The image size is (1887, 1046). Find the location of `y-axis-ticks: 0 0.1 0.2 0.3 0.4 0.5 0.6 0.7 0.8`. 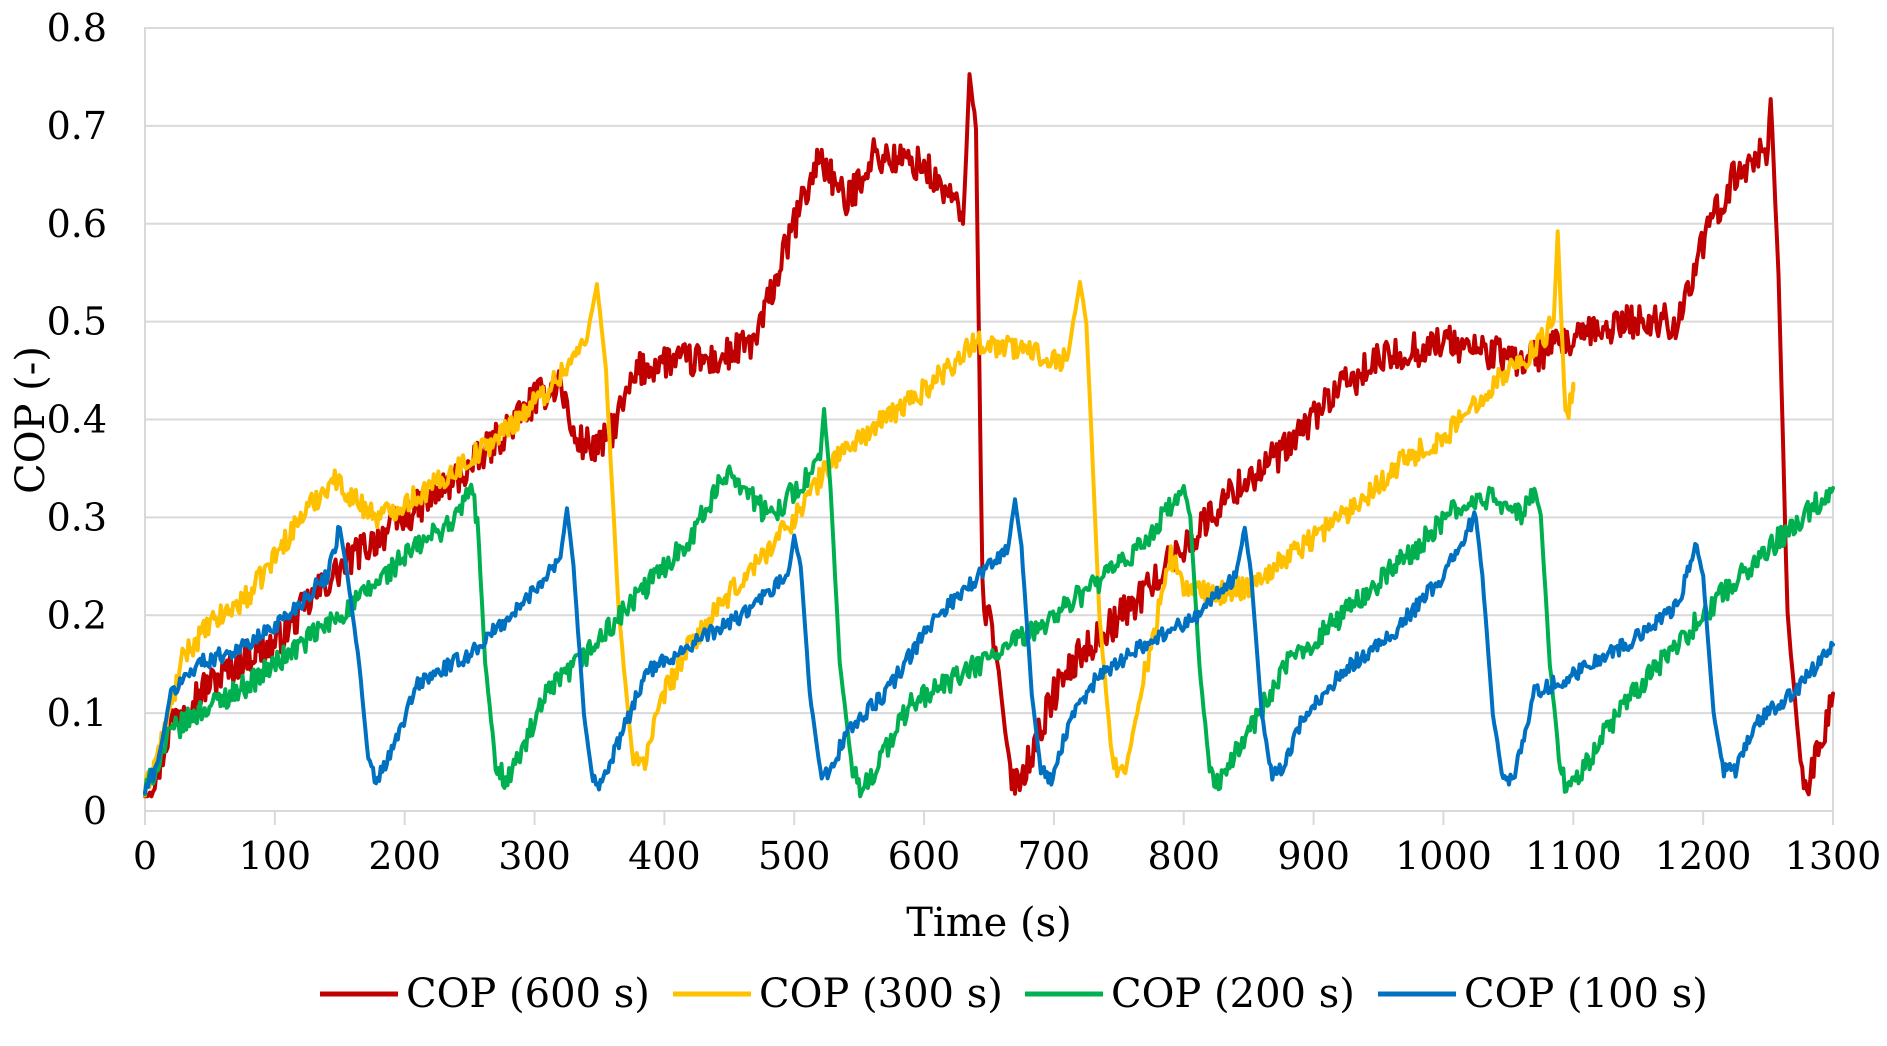

y-axis-ticks: 0 0.1 0.2 0.3 0.4 0.5 0.6 0.7 0.8 is located at coordinates (77, 419).